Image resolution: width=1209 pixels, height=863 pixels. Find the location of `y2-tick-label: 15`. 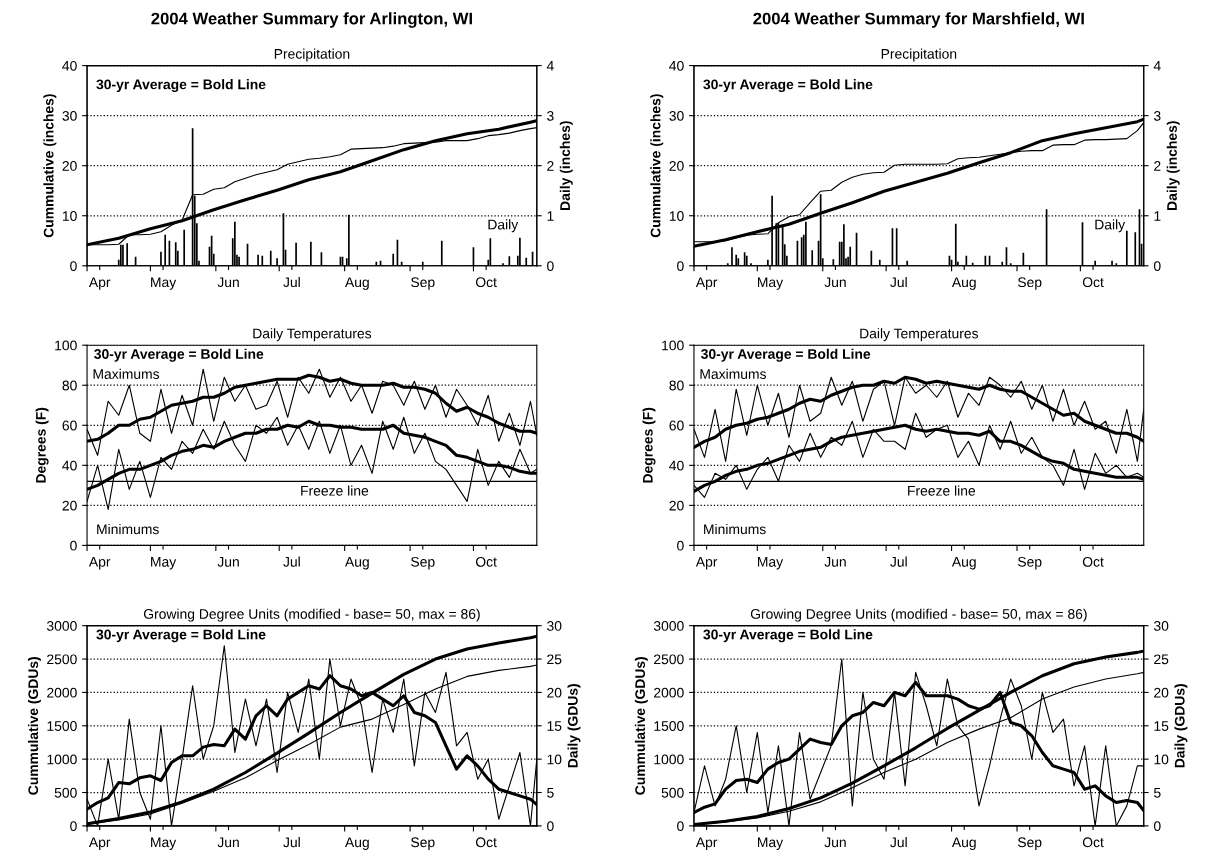

y2-tick-label: 15 is located at coordinates (554, 726).